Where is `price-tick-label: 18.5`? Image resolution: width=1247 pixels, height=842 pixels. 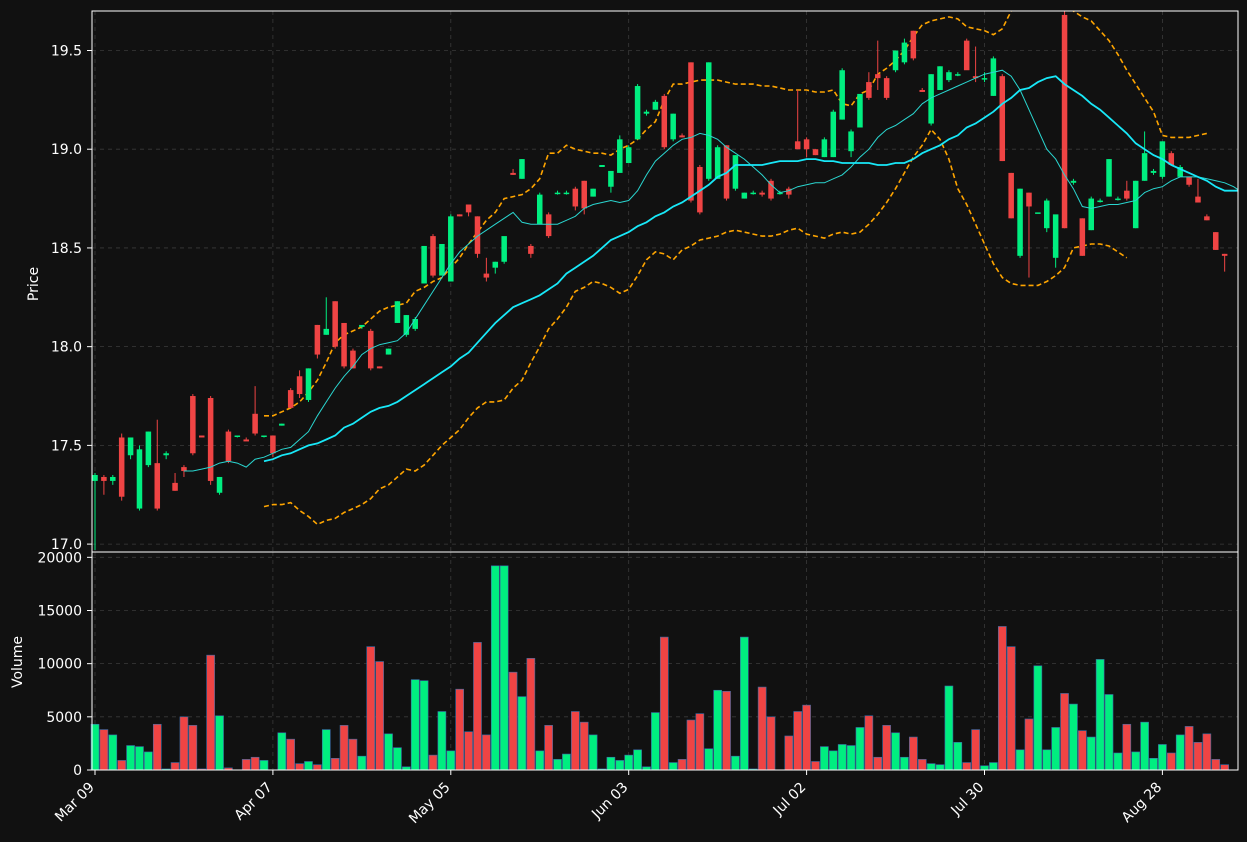
price-tick-label: 18.5 is located at coordinates (66, 249).